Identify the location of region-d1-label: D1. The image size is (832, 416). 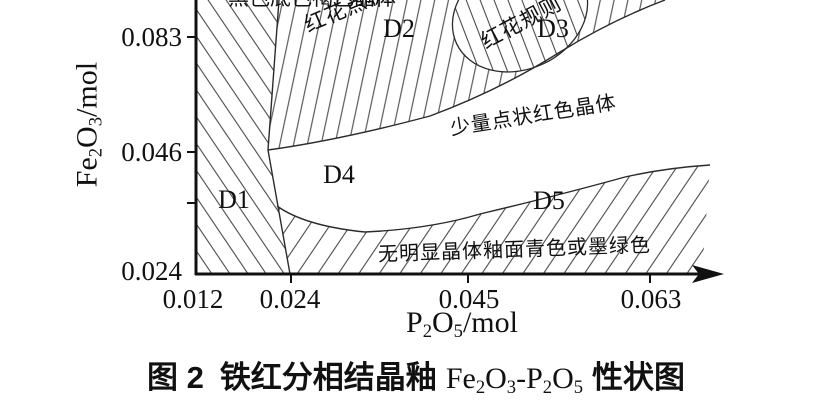
(234, 199).